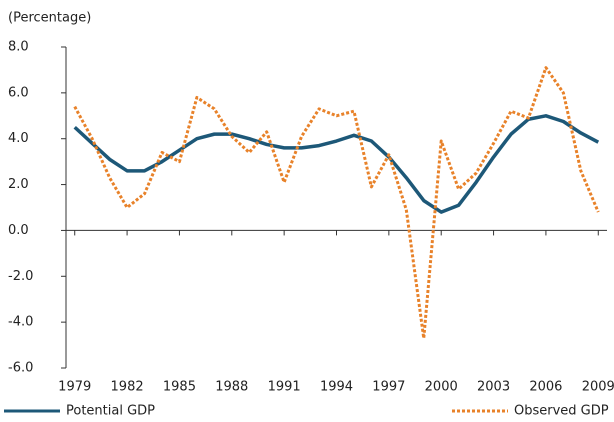 This screenshot has width=614, height=422. What do you see at coordinates (74, 387) in the screenshot?
I see `x-tick-label: 1979` at bounding box center [74, 387].